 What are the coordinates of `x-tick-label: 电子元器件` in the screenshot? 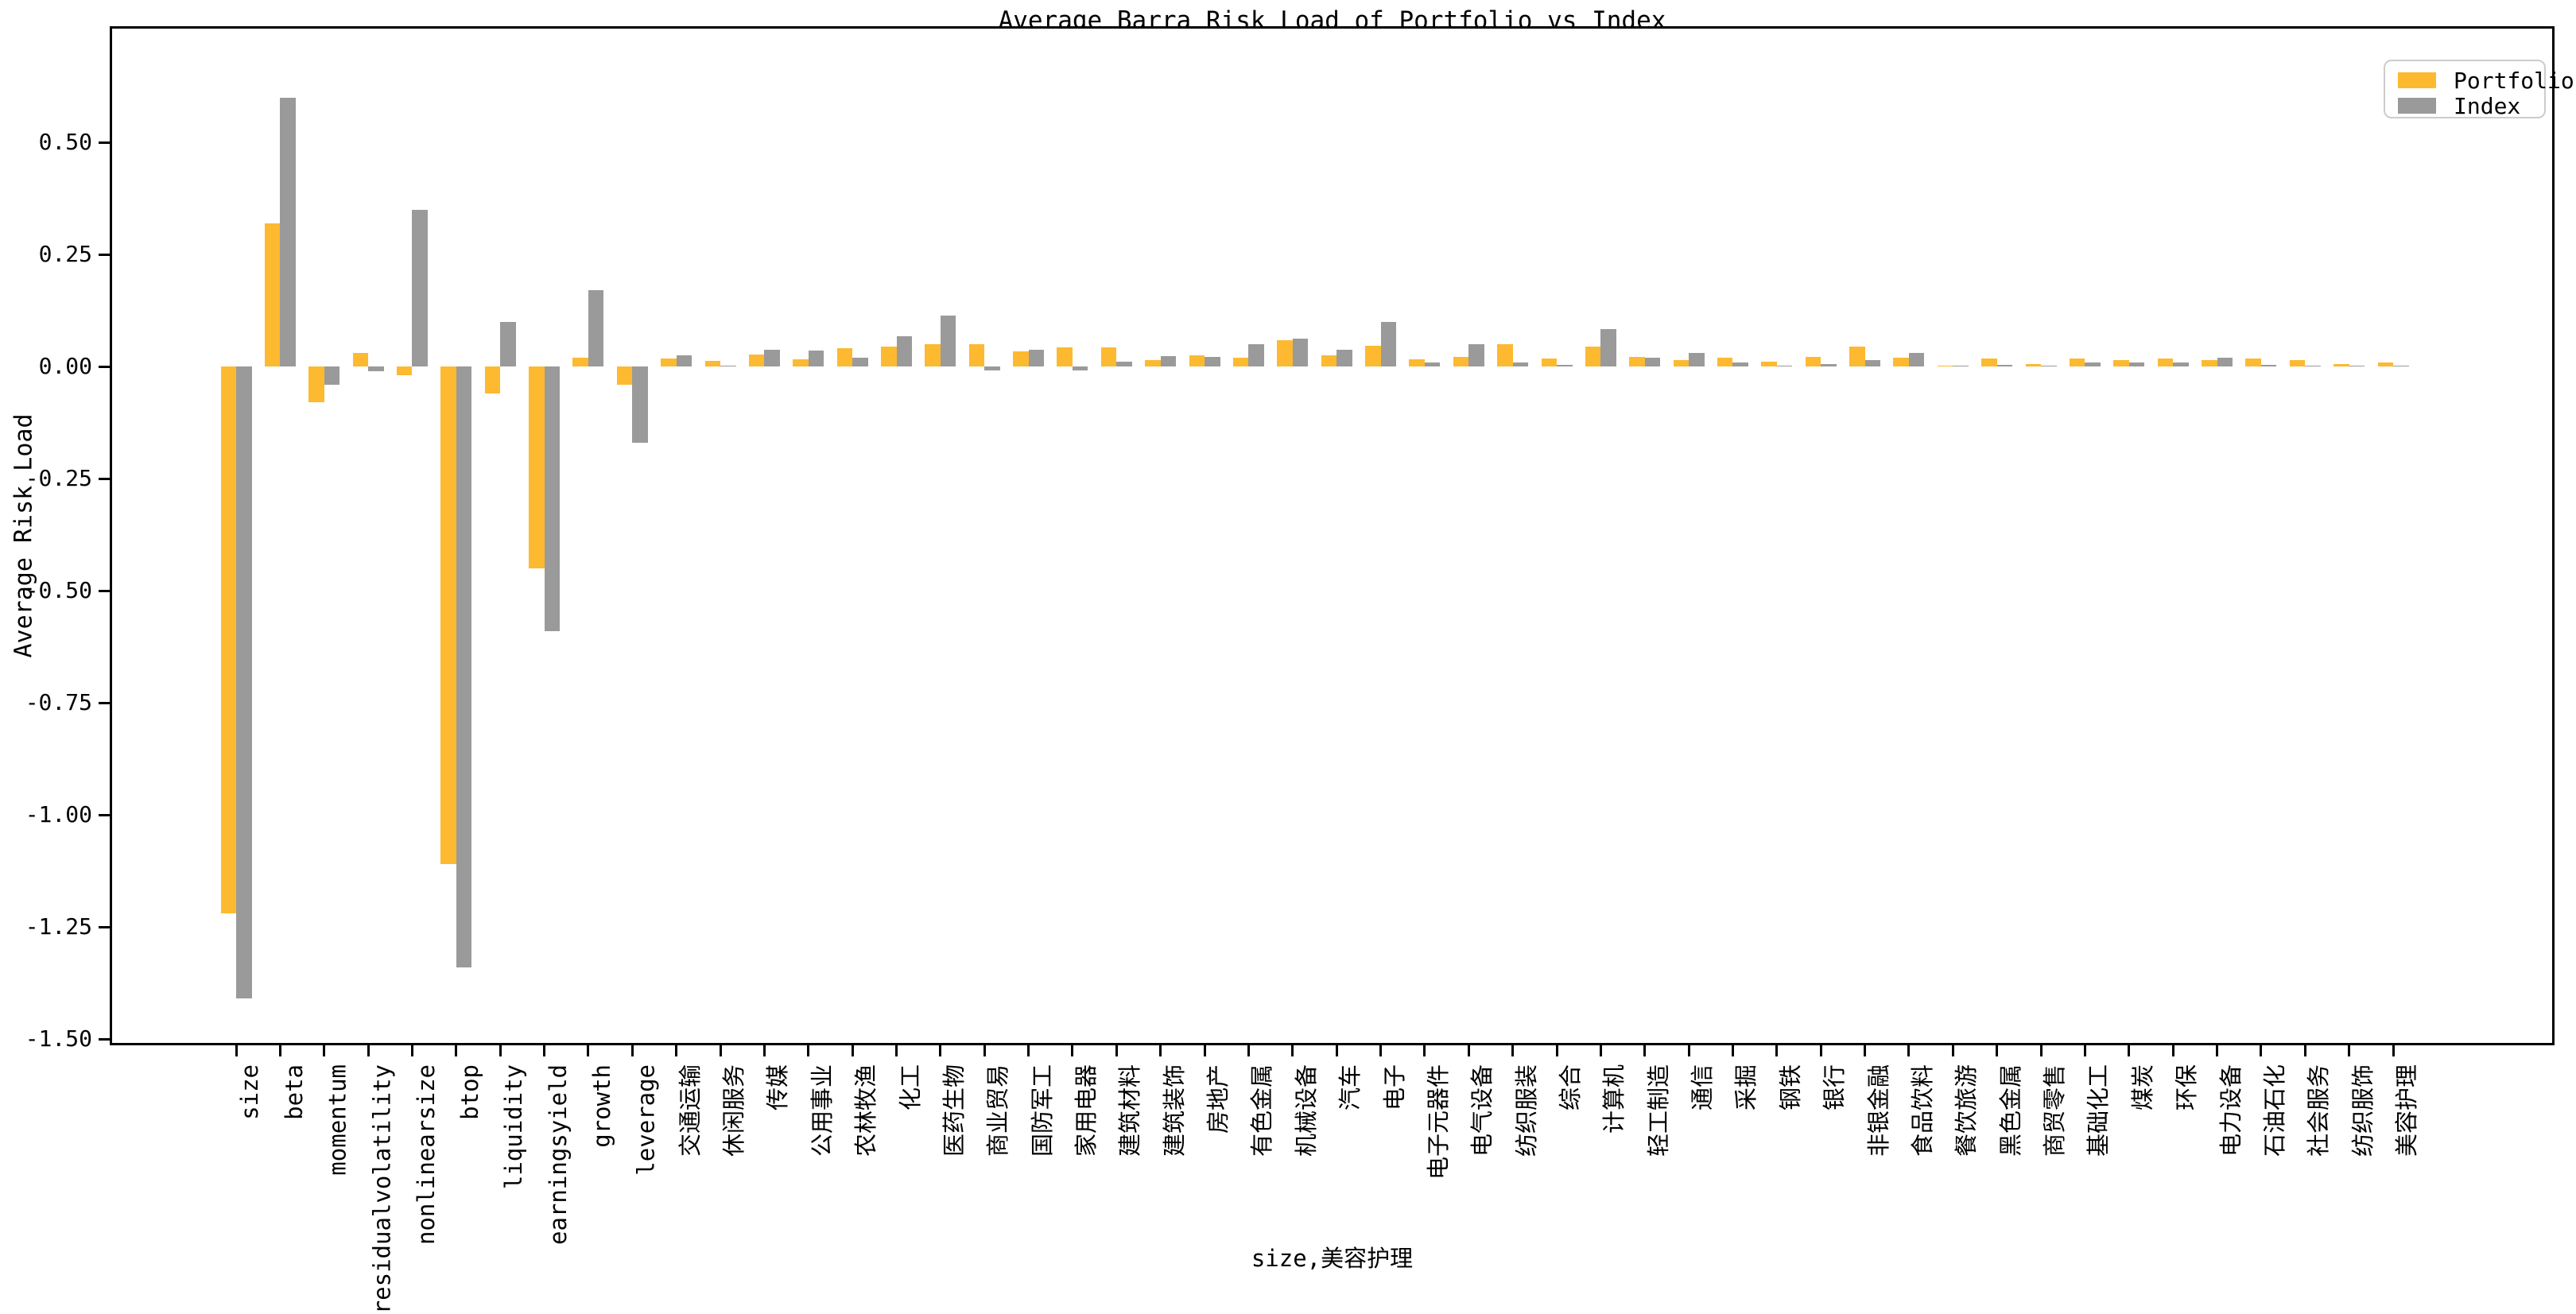 It's located at (1438, 1122).